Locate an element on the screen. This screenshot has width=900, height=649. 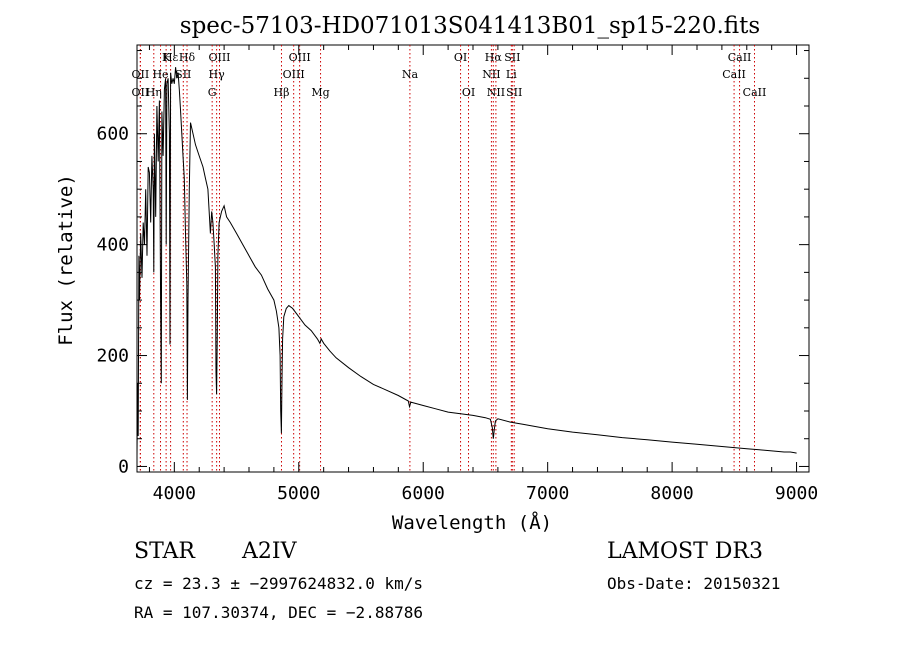
object-subclass: A2IV is located at coordinates (269, 551).